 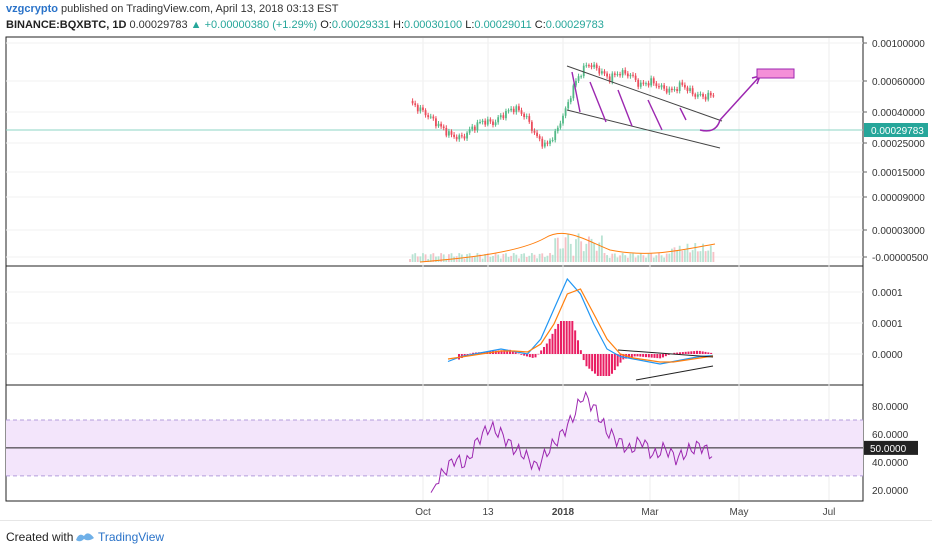 I want to click on candlesticks, so click(x=563, y=105).